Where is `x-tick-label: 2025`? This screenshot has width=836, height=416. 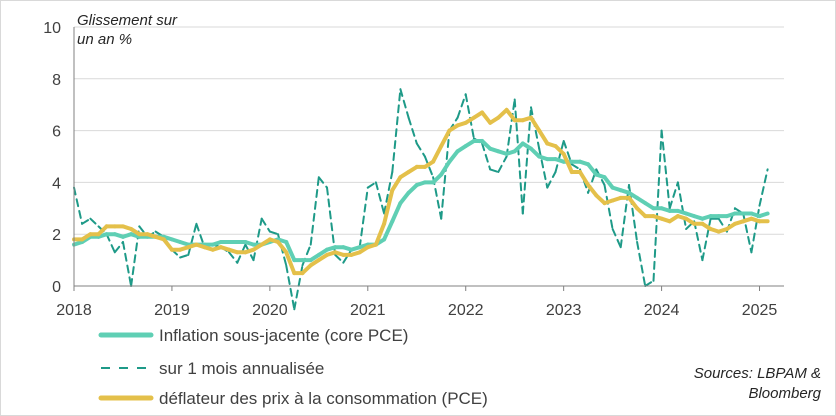
x-tick-label: 2025 is located at coordinates (760, 310).